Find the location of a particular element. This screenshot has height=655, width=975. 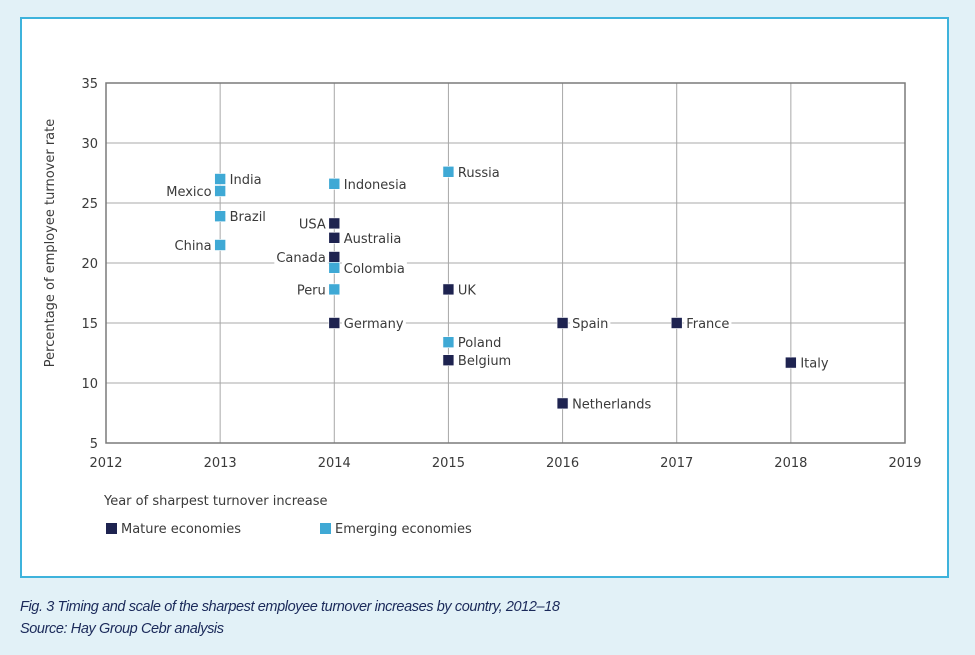

x-tick-label: 2013 is located at coordinates (220, 463).